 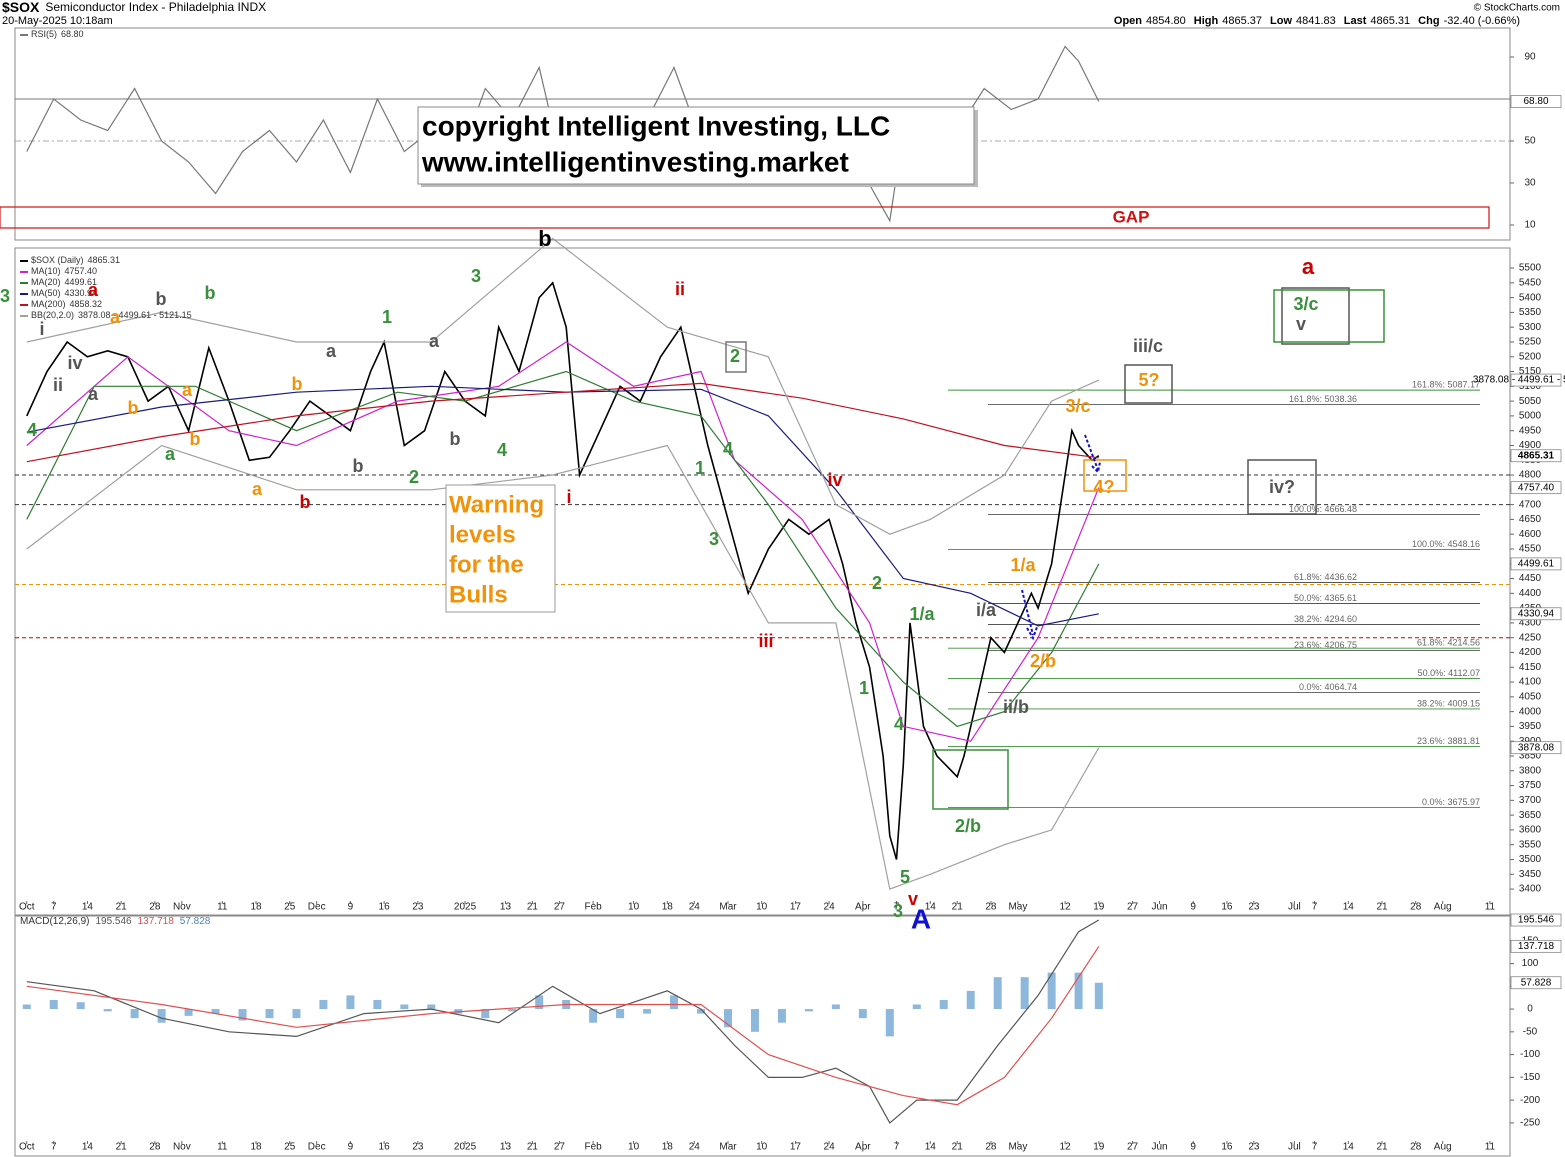 What do you see at coordinates (877, 583) in the screenshot?
I see `wave-label: 2` at bounding box center [877, 583].